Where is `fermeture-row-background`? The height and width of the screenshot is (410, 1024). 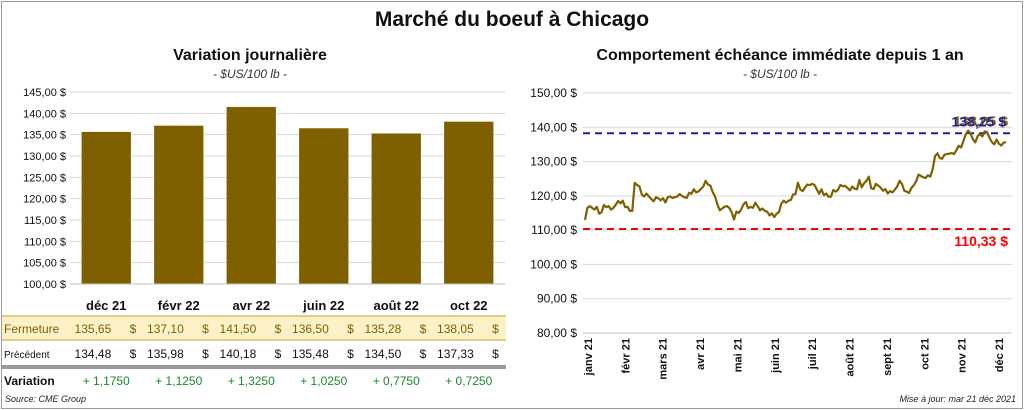
fermeture-row-background is located at coordinates (254, 328).